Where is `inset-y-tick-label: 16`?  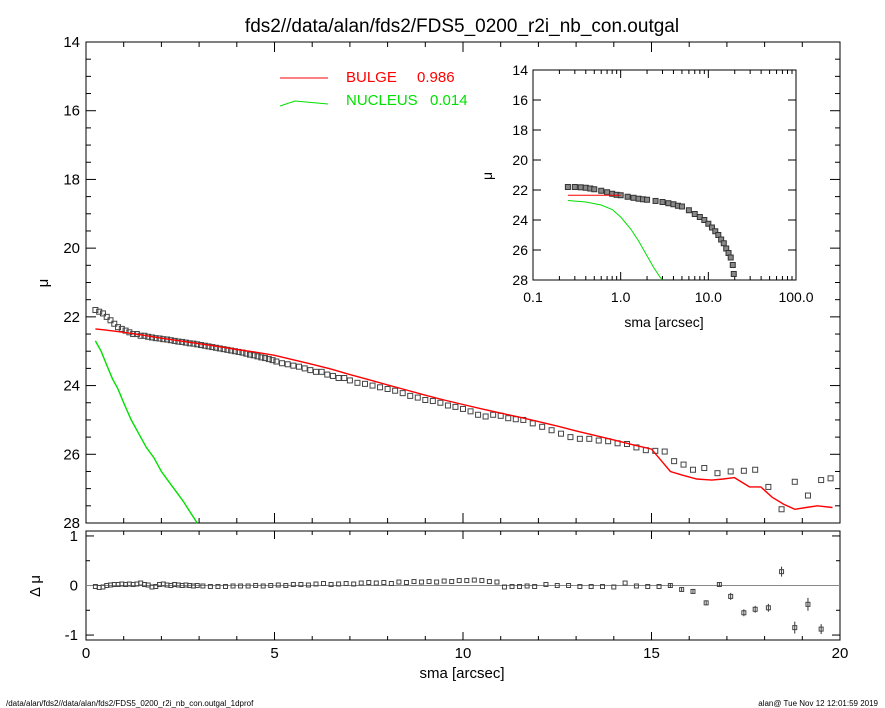
inset-y-tick-label: 16 is located at coordinates (520, 100).